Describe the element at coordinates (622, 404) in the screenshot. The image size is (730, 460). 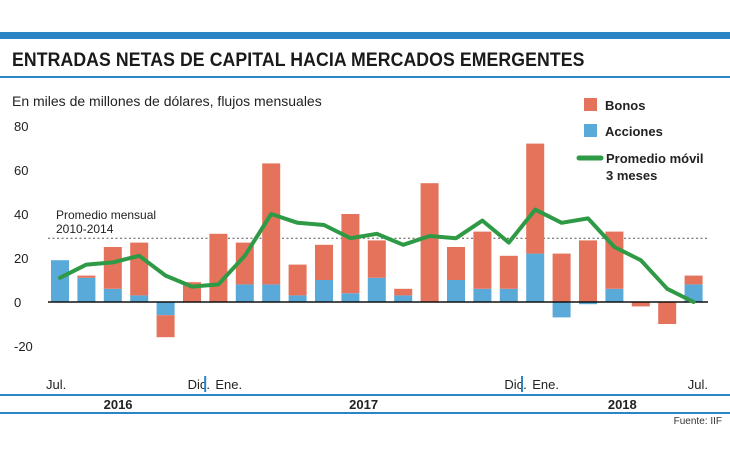
I see `year-label: 2018` at that location.